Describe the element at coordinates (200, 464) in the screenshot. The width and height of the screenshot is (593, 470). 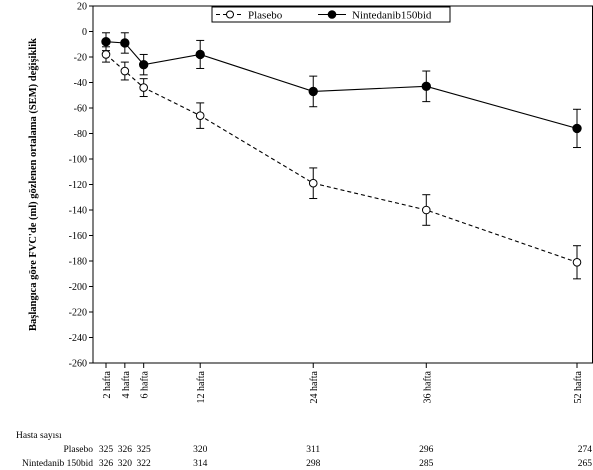
I see `table-cell-count: 314` at that location.